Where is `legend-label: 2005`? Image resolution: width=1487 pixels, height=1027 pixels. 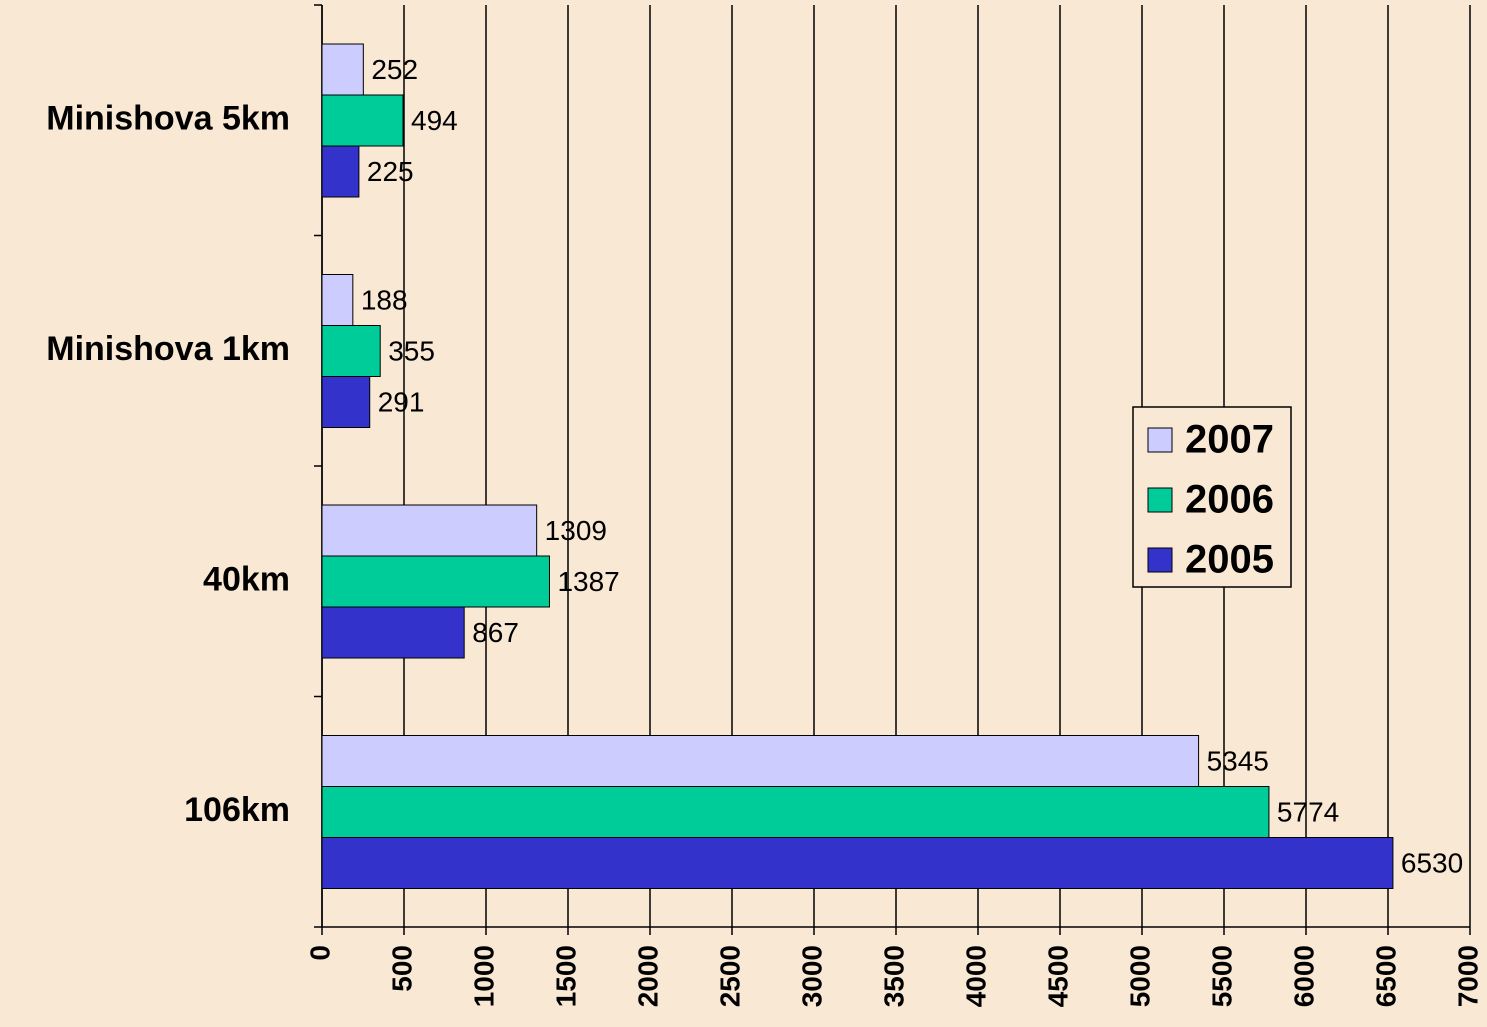
legend-label: 2005 is located at coordinates (1229, 560).